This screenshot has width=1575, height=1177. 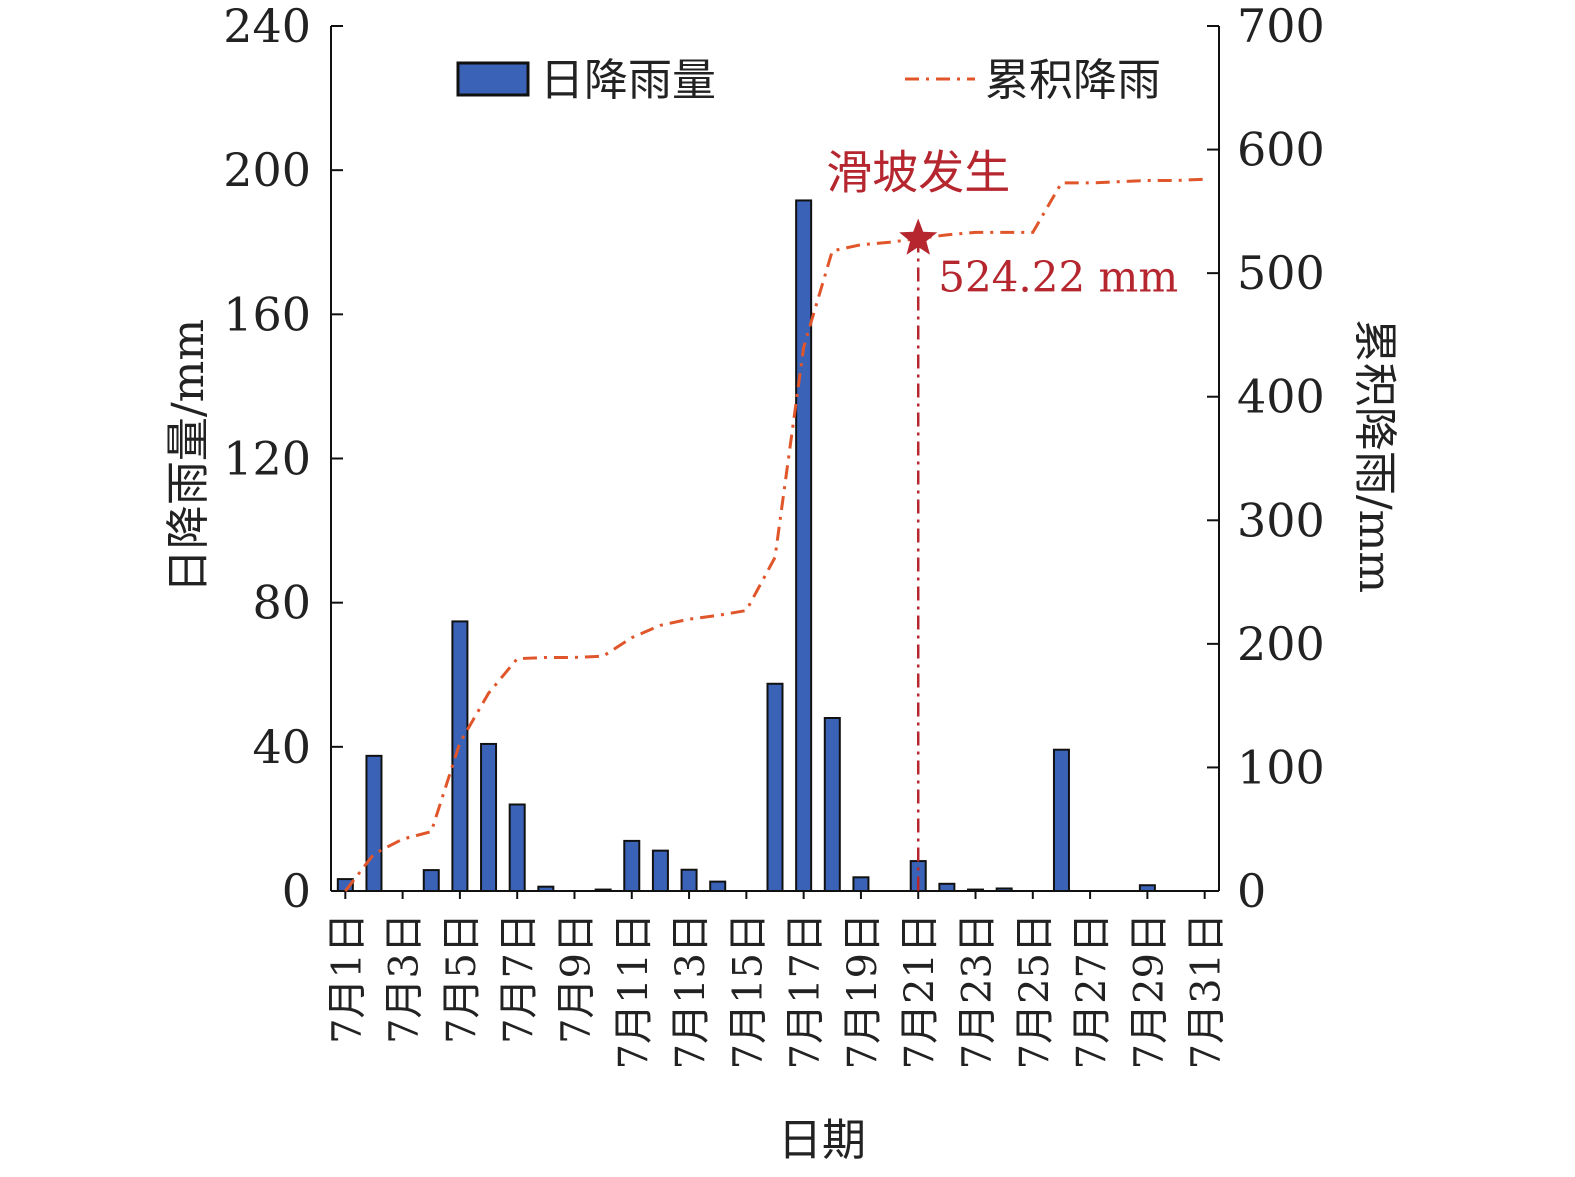 What do you see at coordinates (822, 1140) in the screenshot?
I see `x-axis-label: 日期` at bounding box center [822, 1140].